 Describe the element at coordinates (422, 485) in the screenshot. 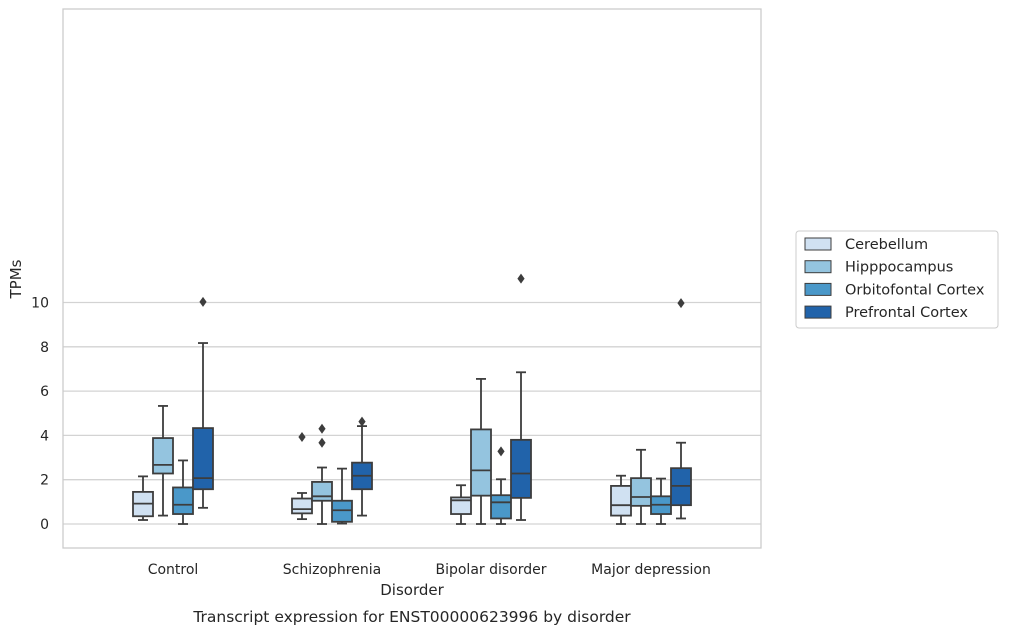

I see `series-orbitofontal-cortex` at that location.